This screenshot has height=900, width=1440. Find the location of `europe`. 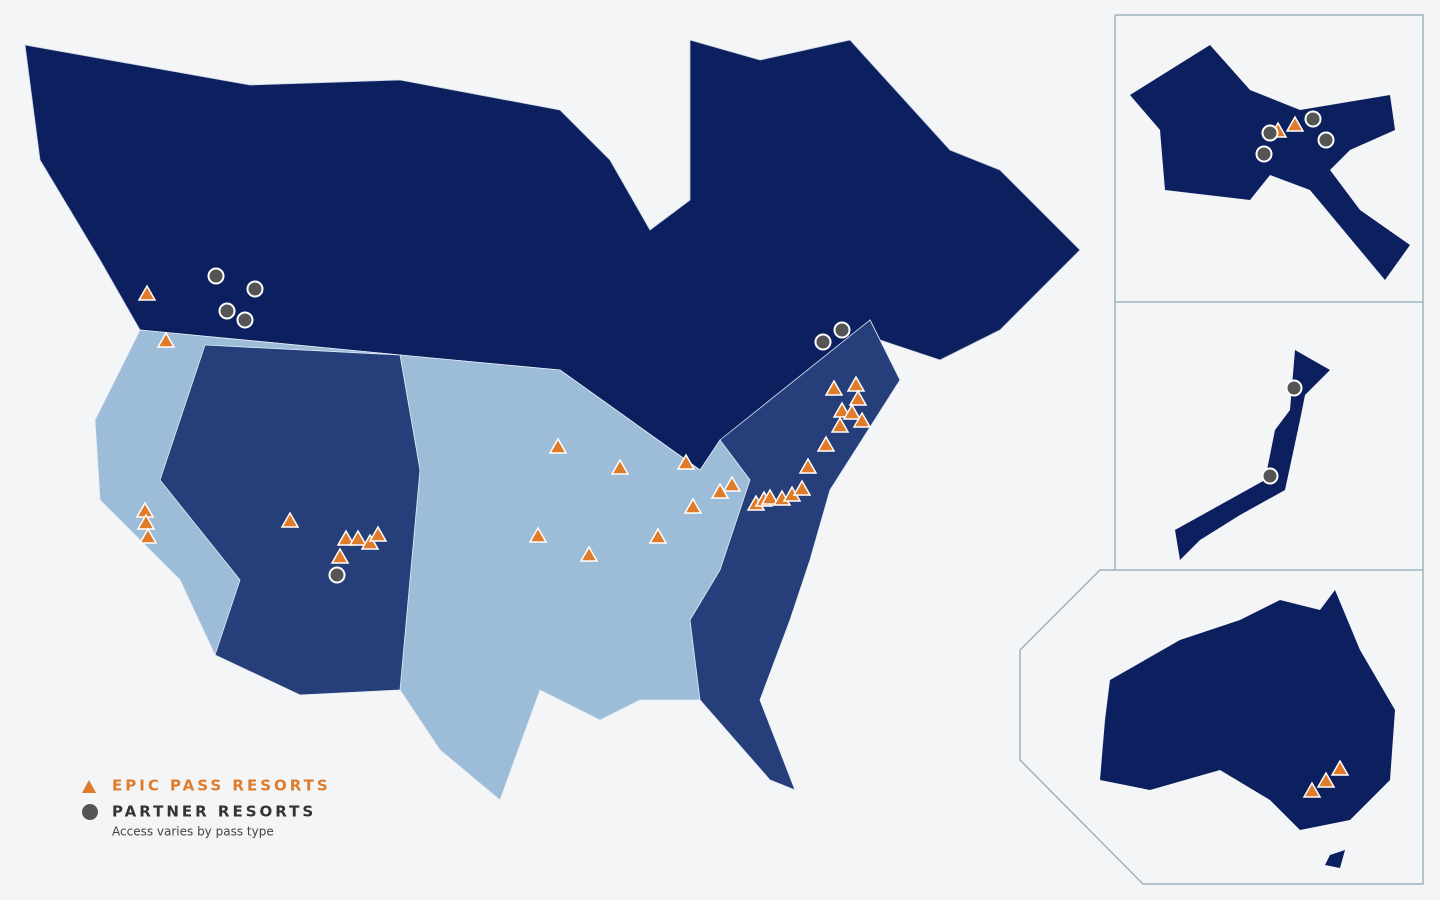

europe is located at coordinates (1270, 162).